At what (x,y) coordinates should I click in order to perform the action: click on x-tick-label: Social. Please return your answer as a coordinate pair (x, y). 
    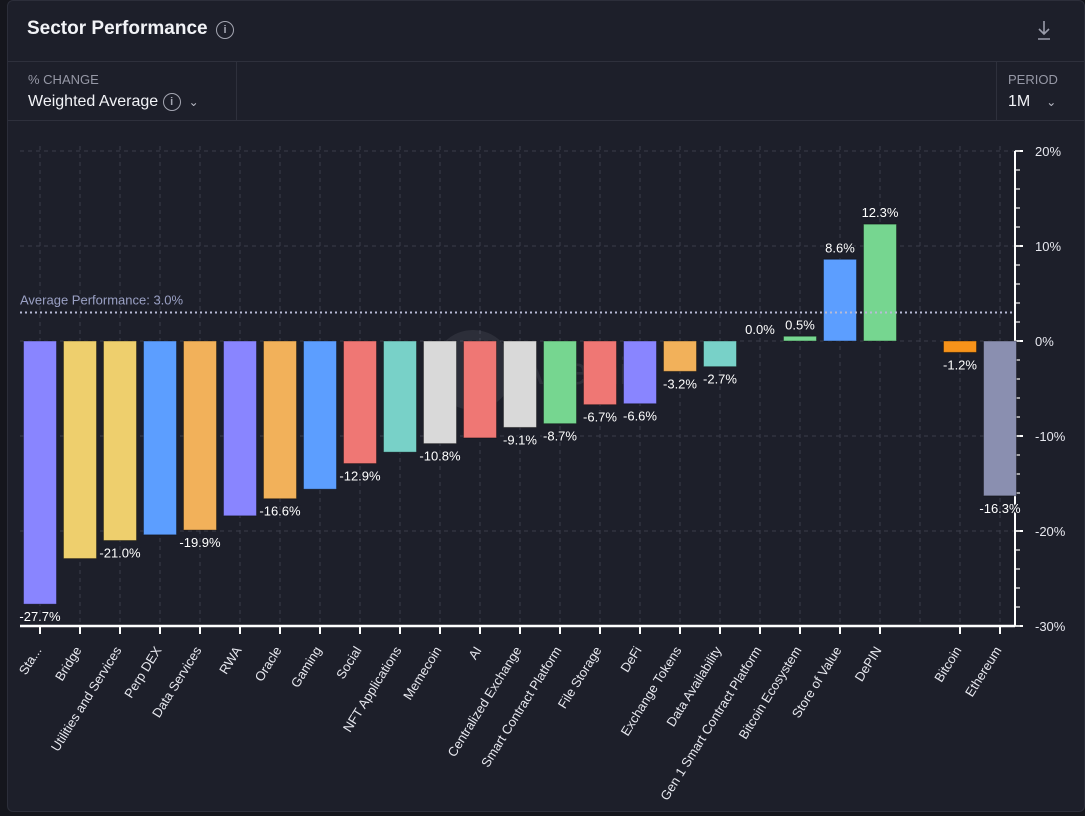
    Looking at the image, I should click on (349, 663).